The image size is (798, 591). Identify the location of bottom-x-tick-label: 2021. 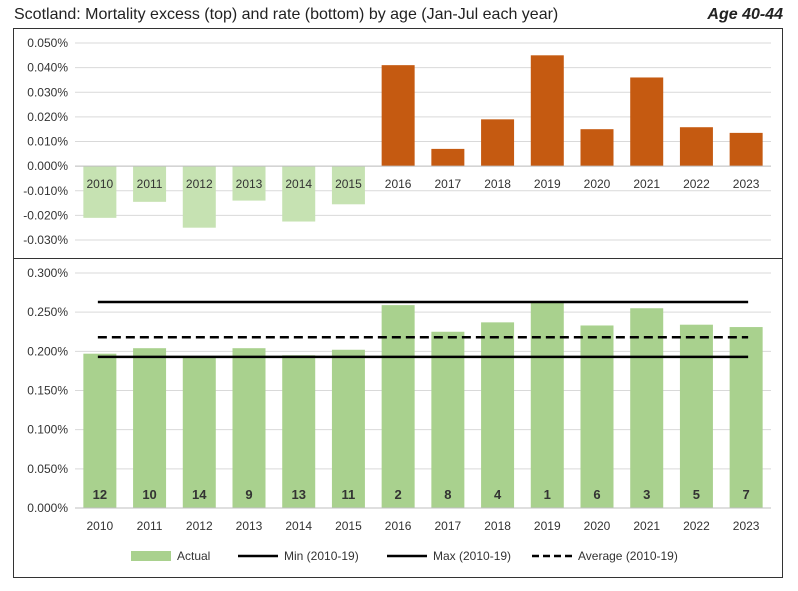
(646, 526).